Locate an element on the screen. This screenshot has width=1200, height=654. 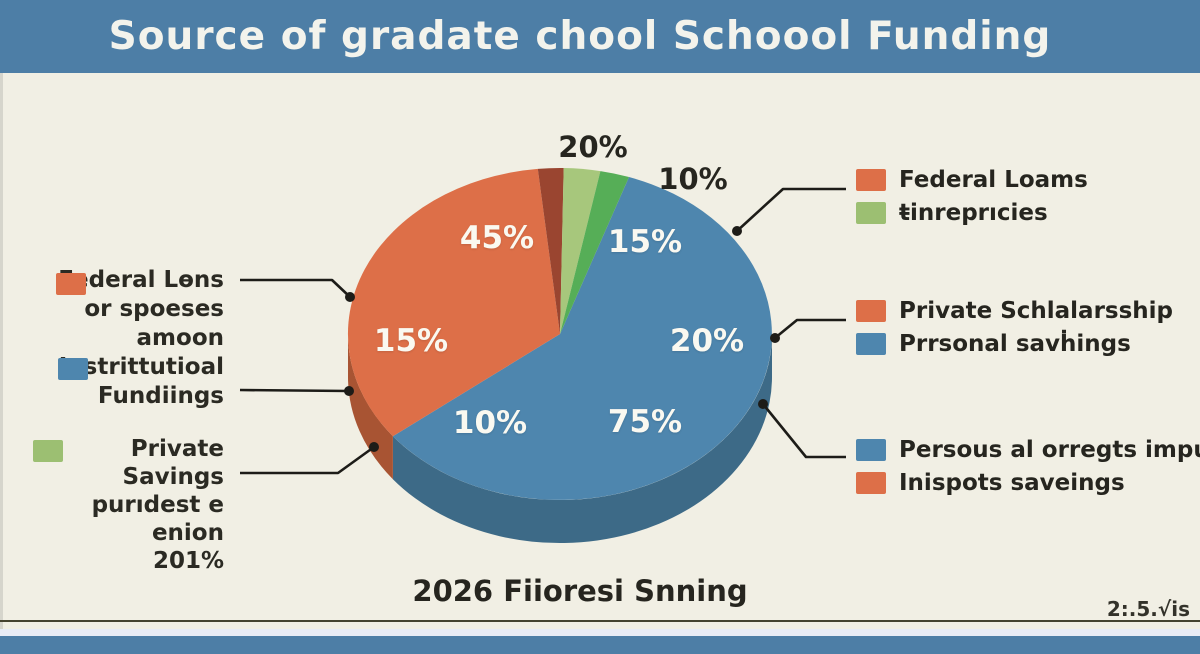
header-bar: Source of gradate chool Schoool Funding is located at coordinates (600, 36).